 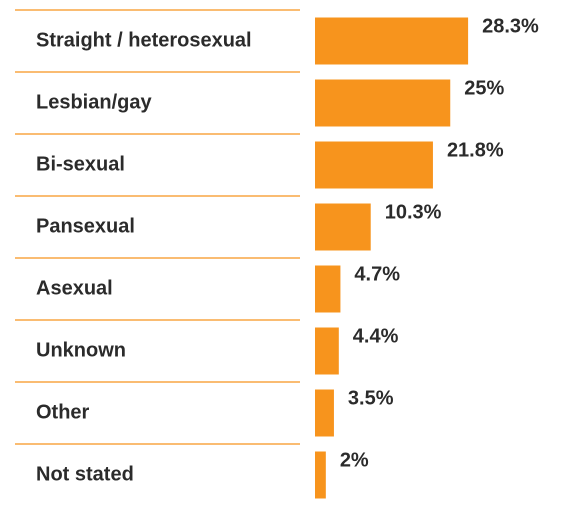 What do you see at coordinates (63, 412) in the screenshot?
I see `category-label: Other` at bounding box center [63, 412].